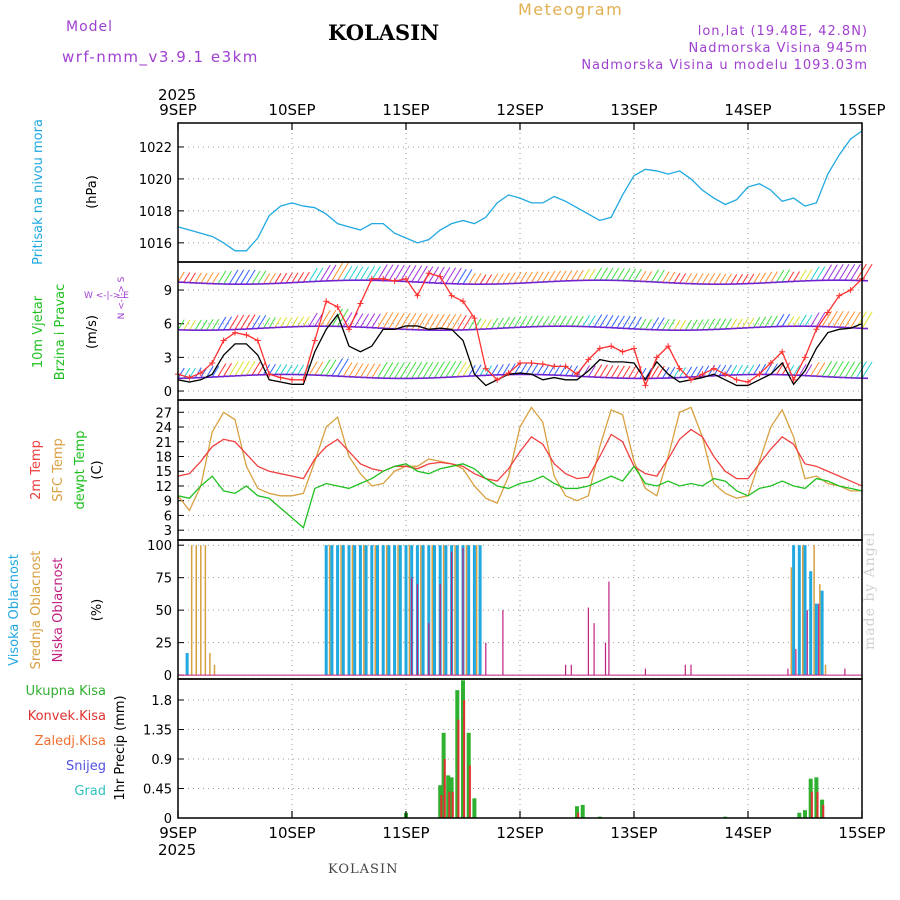 The width and height of the screenshot is (900, 900). I want to click on cloud-ylabel-low: Niska Oblacnost, so click(58, 610).